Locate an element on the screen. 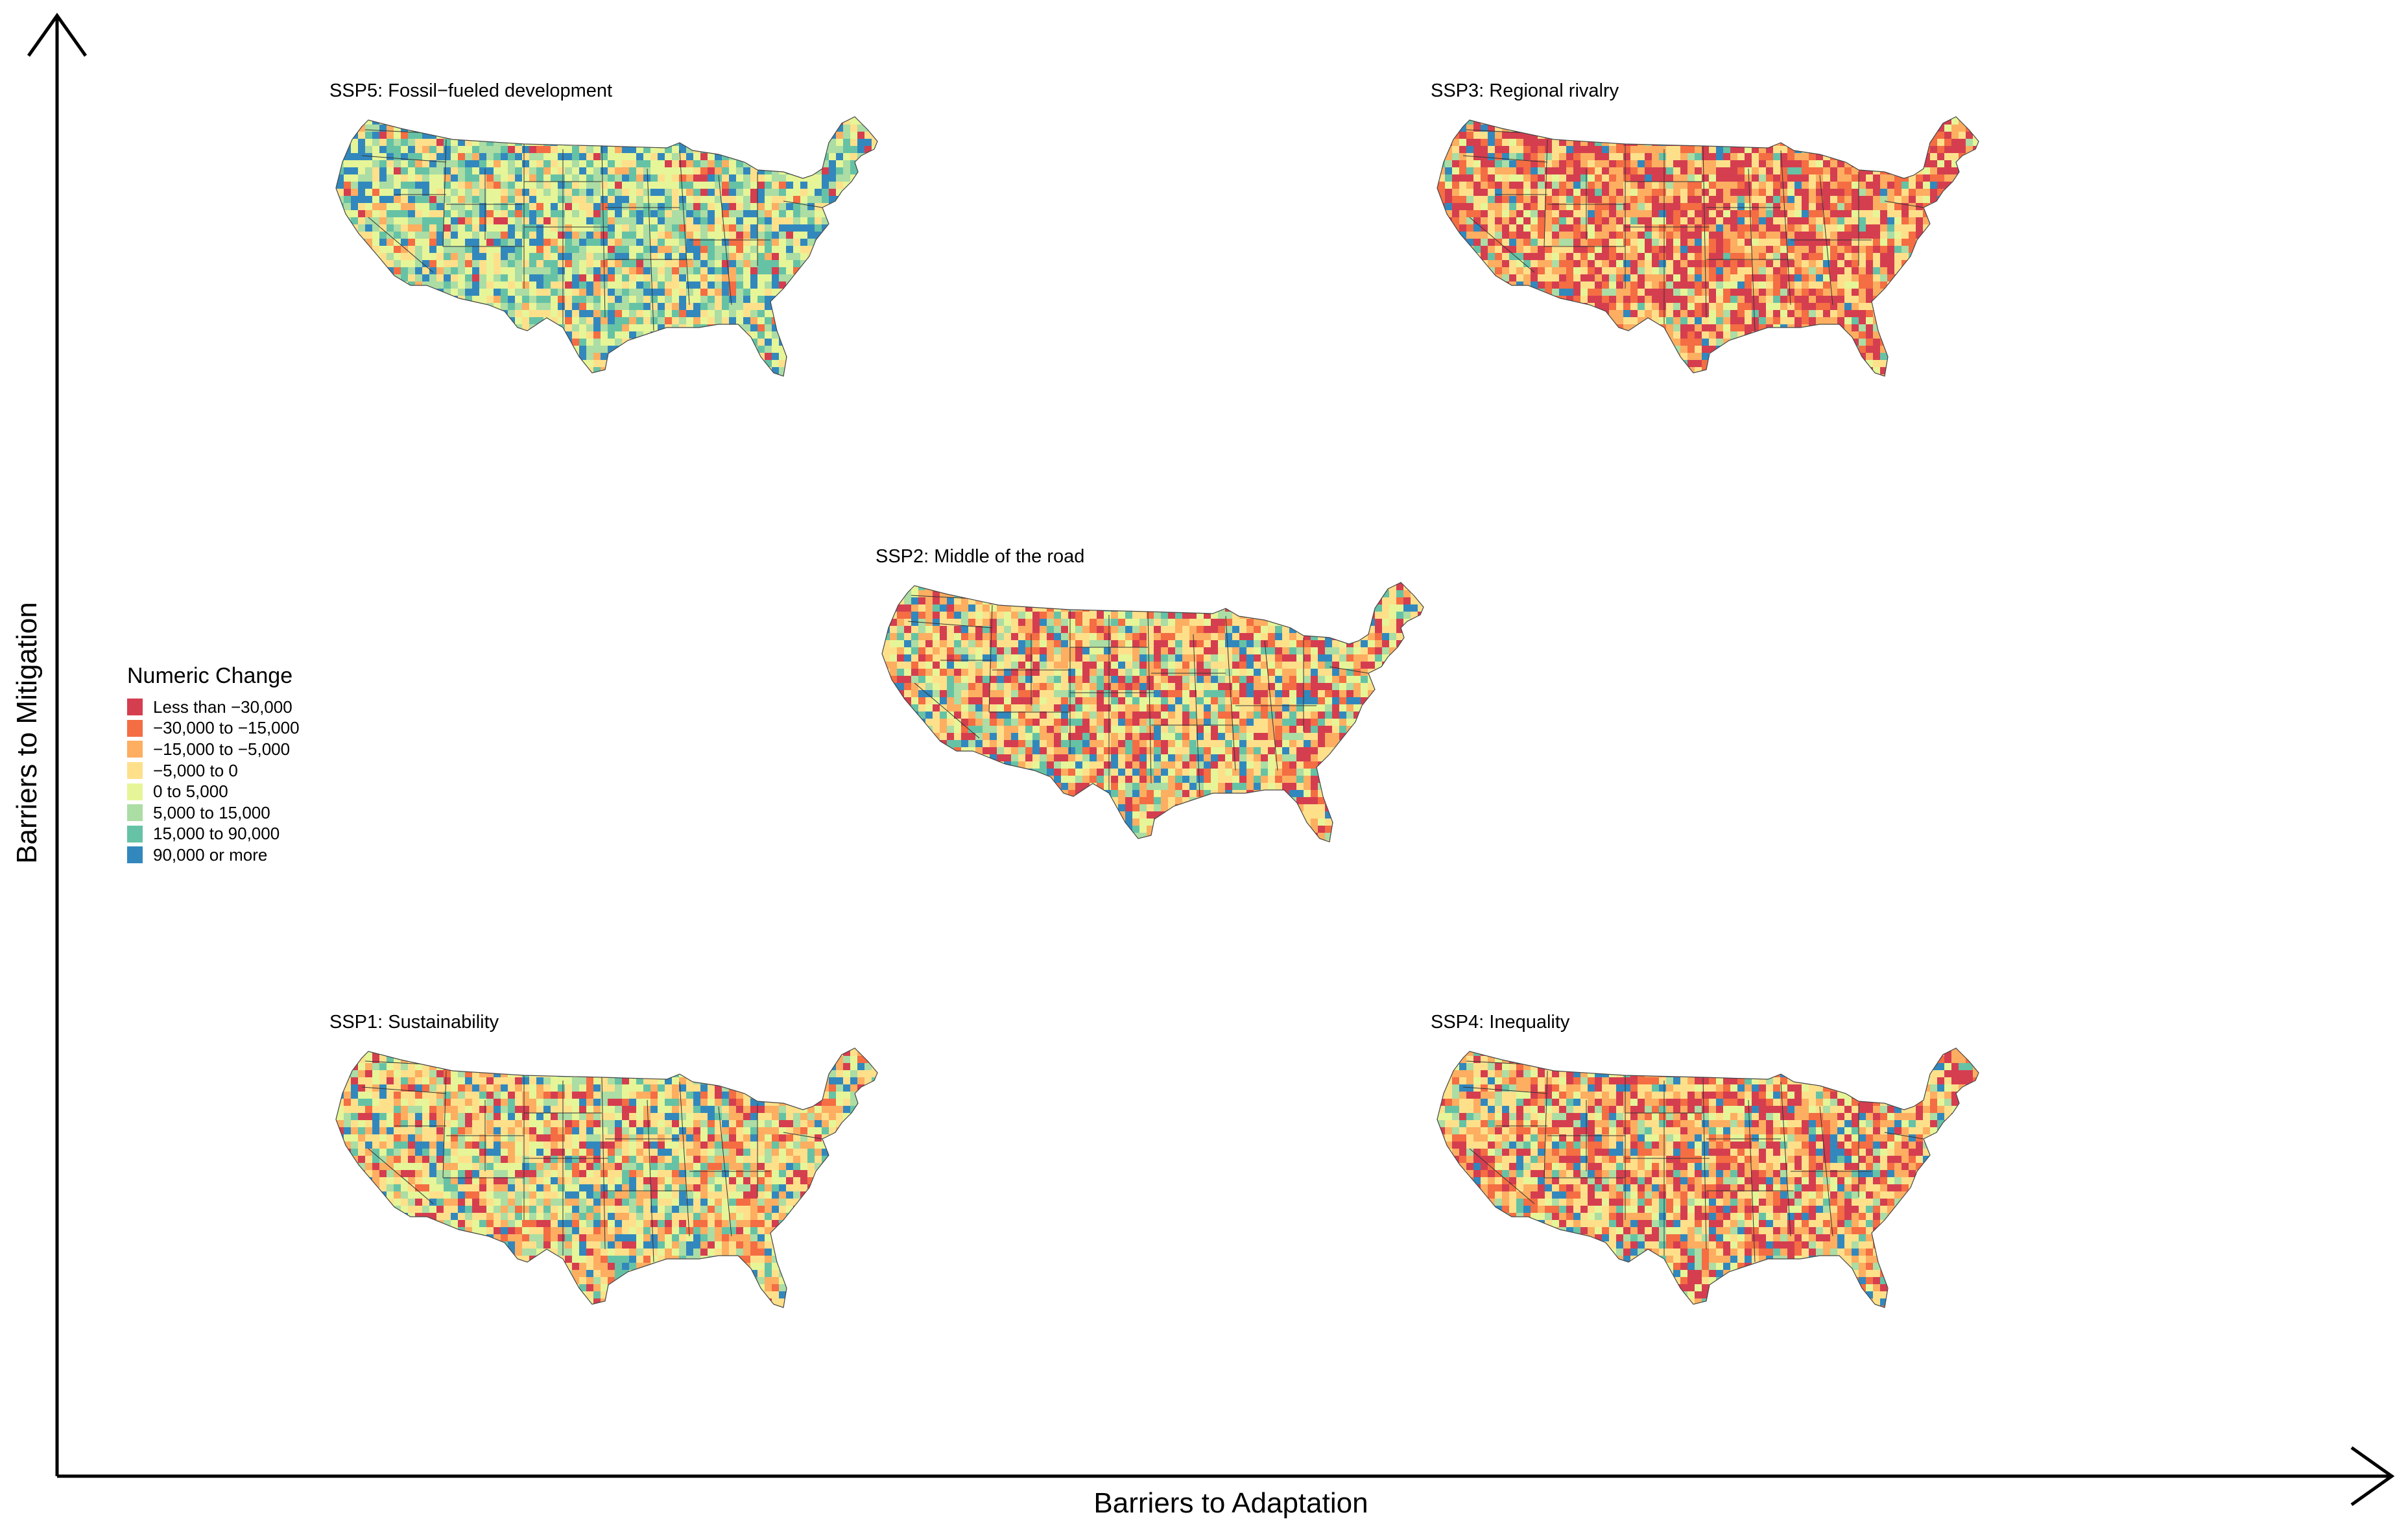 Image resolution: width=2408 pixels, height=1530 pixels. us-county-map-ssp1 is located at coordinates (606, 1177).